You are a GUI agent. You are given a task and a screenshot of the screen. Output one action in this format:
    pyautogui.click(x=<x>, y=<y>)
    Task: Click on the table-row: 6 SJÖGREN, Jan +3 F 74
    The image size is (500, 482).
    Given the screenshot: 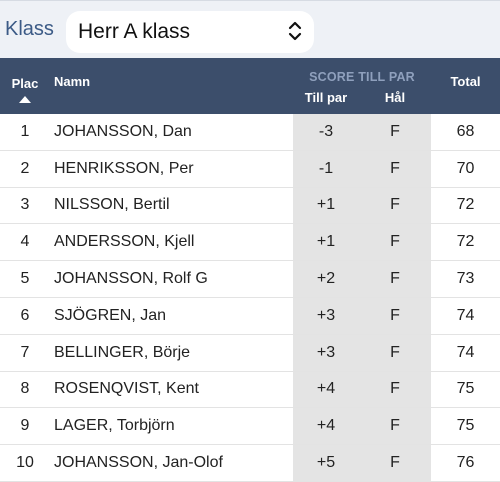 What is the action you would take?
    pyautogui.click(x=250, y=316)
    